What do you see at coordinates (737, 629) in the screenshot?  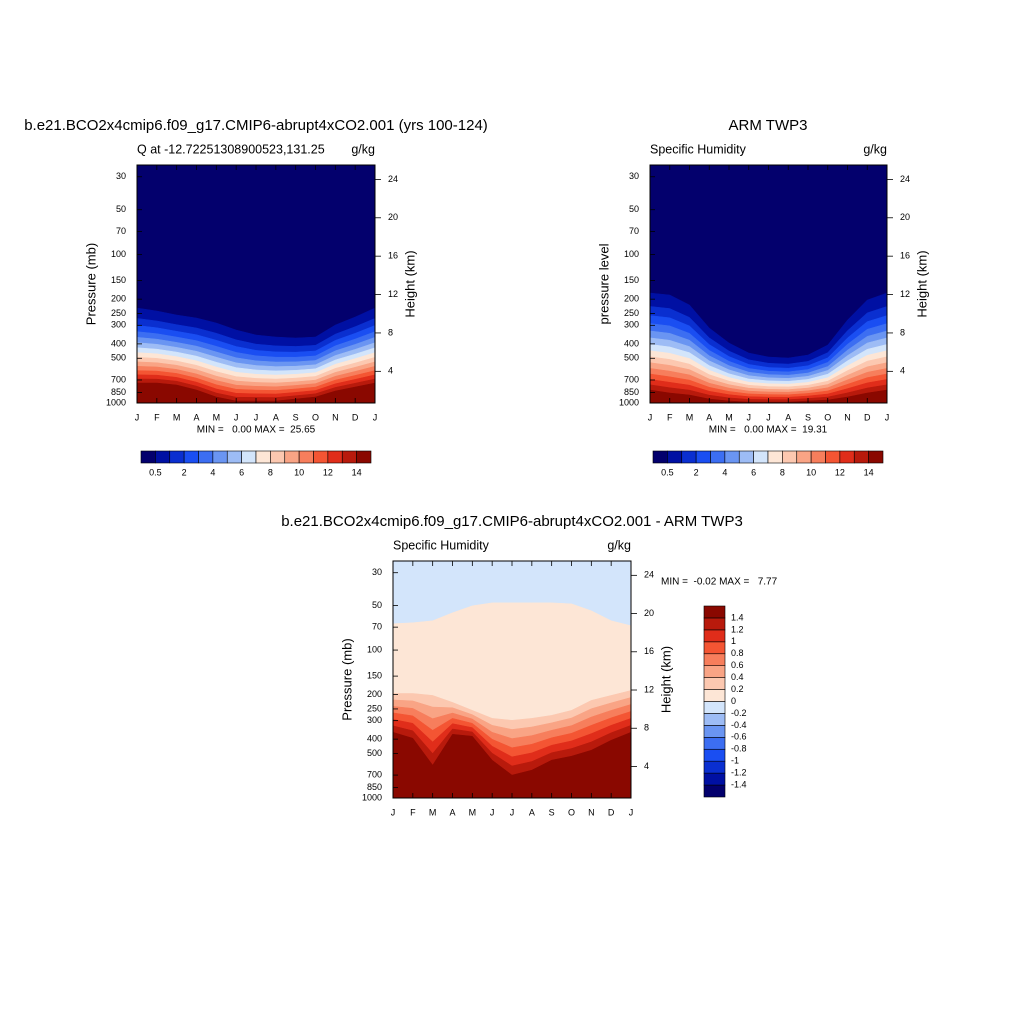 I see `colorbar-label: 1.2` at bounding box center [737, 629].